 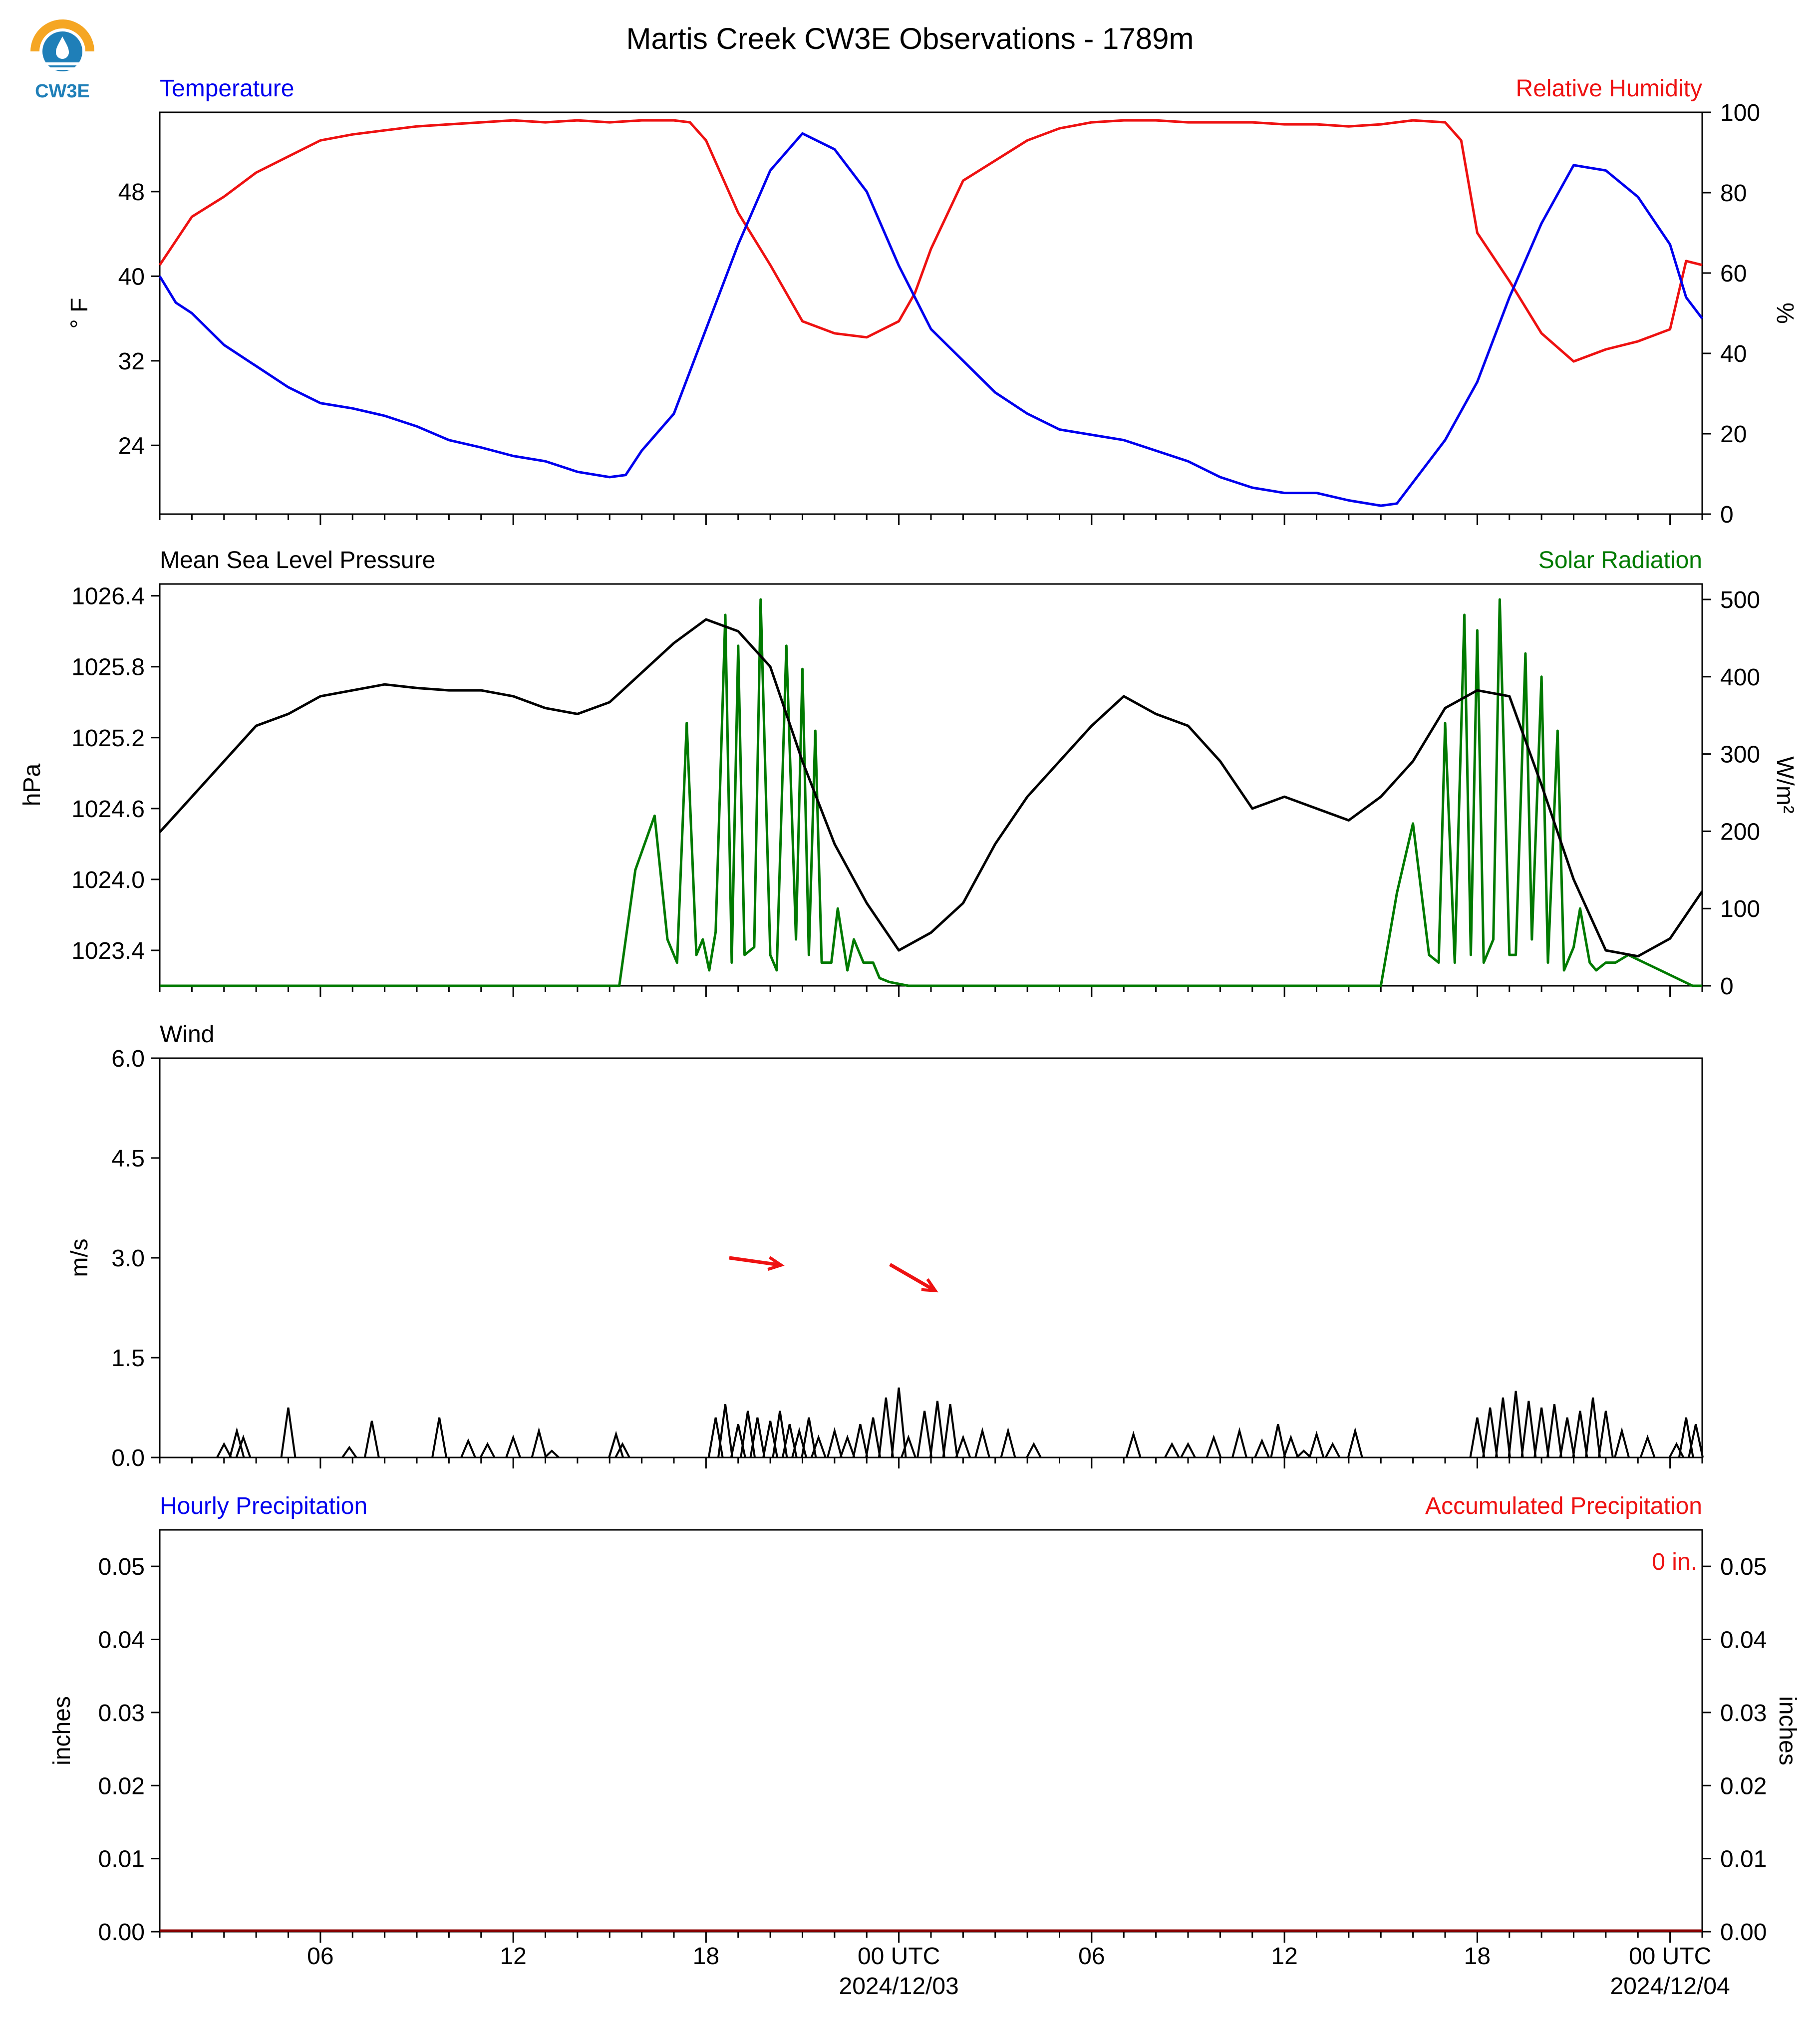 I want to click on humidity-axis-tick-label: 100, so click(x=1740, y=113).